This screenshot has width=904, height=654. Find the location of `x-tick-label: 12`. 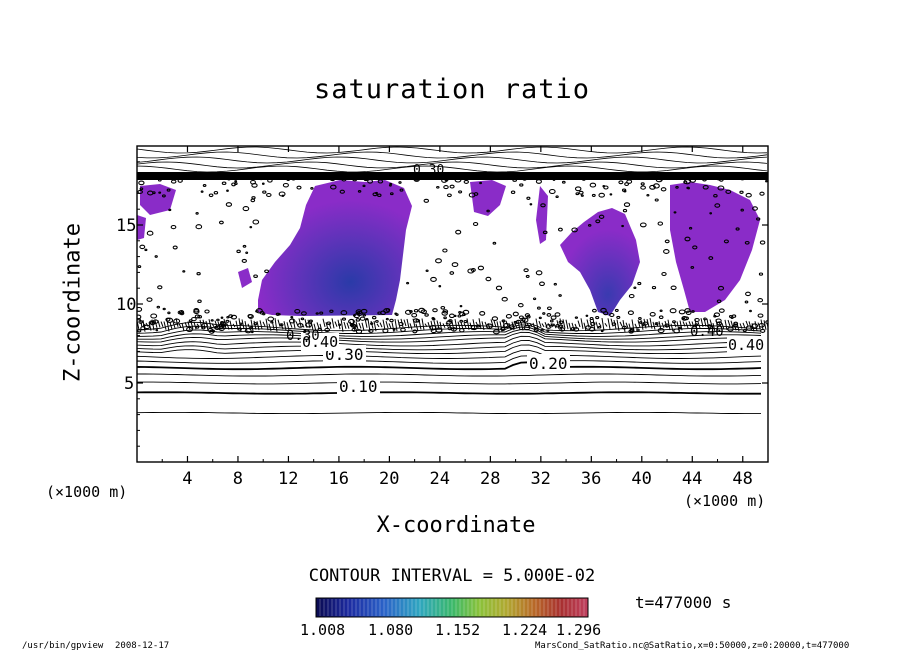

x-tick-label: 12 is located at coordinates (288, 479).